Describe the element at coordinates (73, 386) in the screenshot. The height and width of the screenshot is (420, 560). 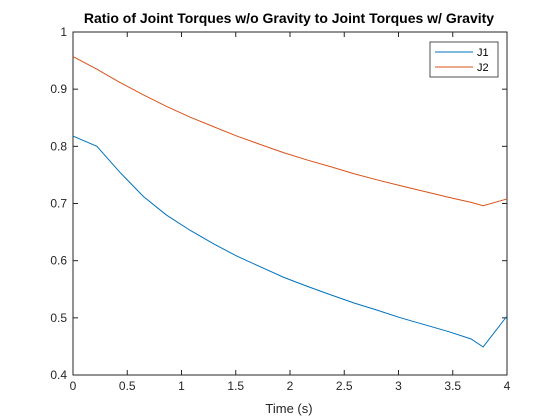
I see `x-tick-label: 0` at that location.